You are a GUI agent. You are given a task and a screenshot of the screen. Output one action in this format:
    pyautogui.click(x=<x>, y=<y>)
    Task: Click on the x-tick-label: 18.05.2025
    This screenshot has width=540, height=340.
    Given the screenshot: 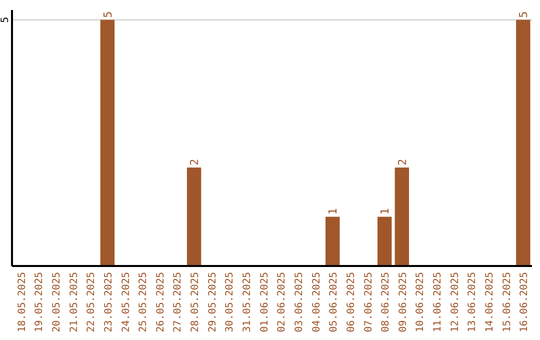 What is the action you would take?
    pyautogui.click(x=22, y=302)
    